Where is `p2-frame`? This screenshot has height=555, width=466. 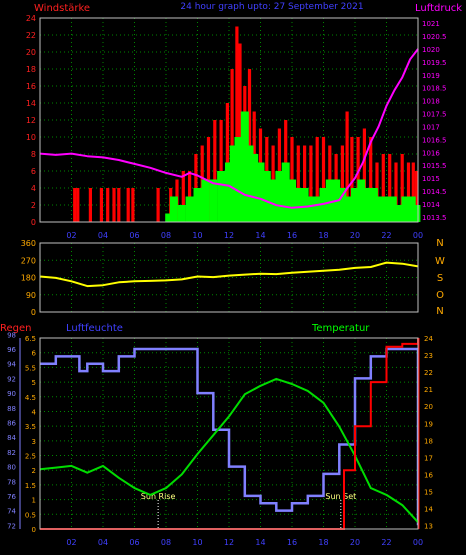
p2-frame is located at coordinates (229, 277).